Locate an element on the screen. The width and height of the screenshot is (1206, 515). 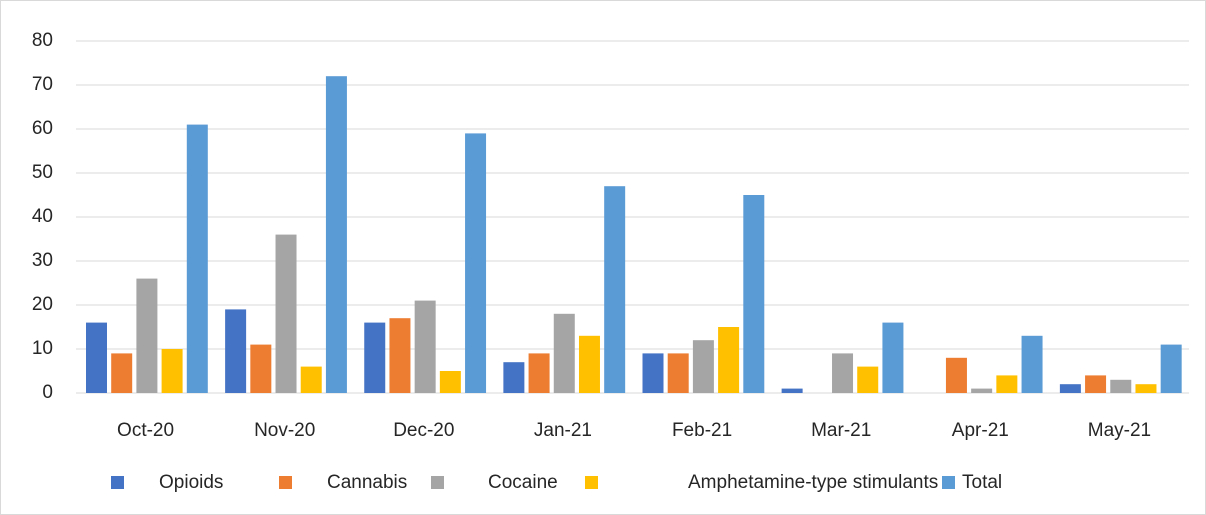
y-tick-label: 0 is located at coordinates (47, 392).